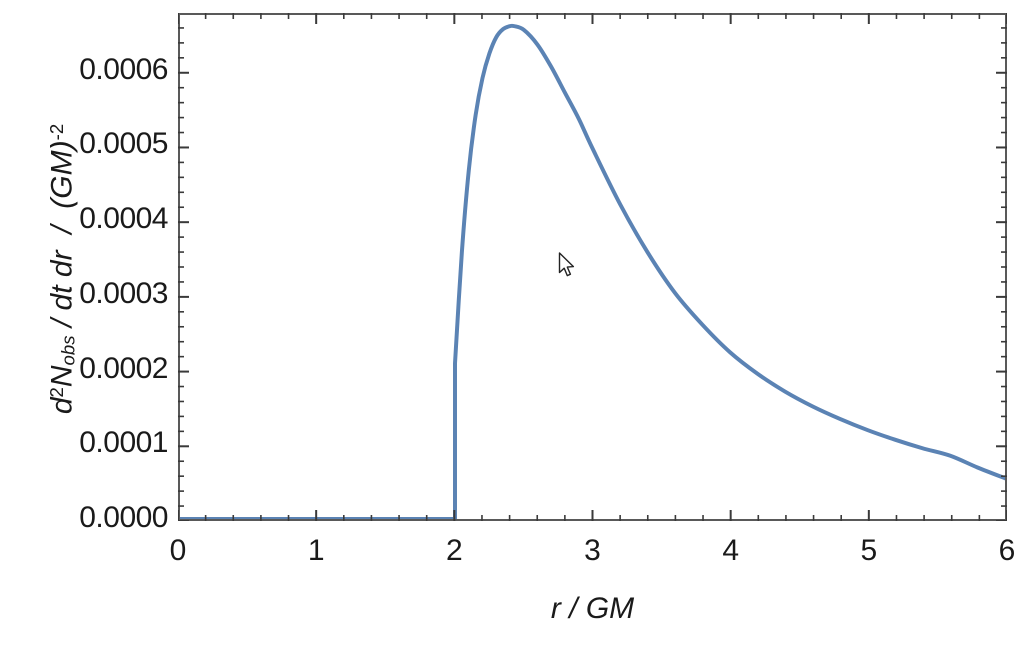 This screenshot has height=655, width=1025. What do you see at coordinates (178, 550) in the screenshot?
I see `x-tick-label: 0` at bounding box center [178, 550].